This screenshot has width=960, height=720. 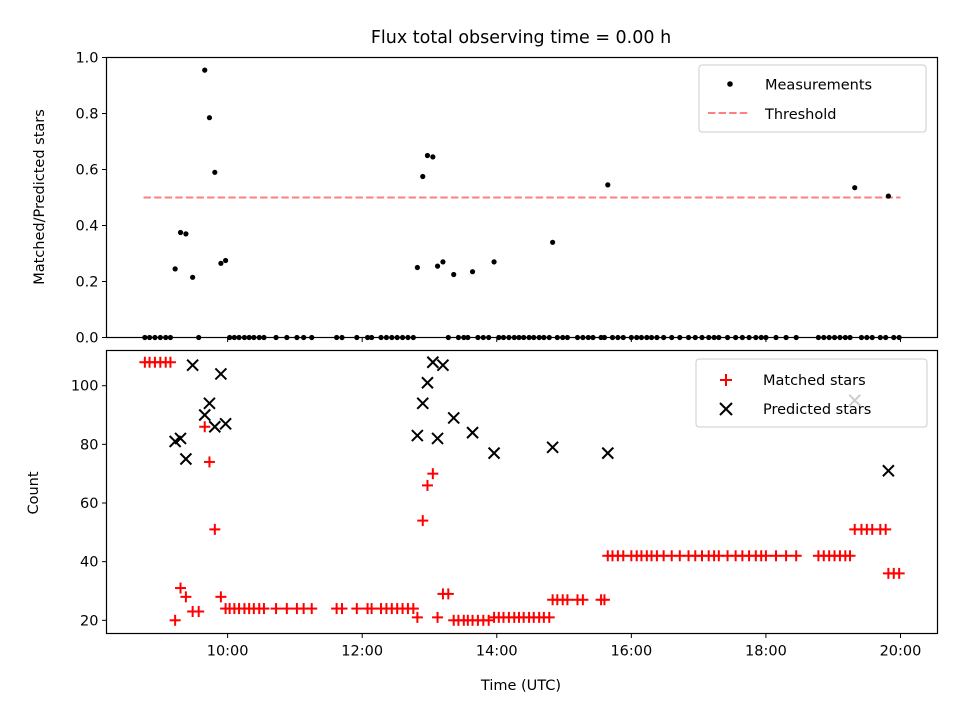 I want to click on bottom-x-axis: 10:00 12:00 14:00 16:00 18:00 20:00, so click(x=564, y=646).